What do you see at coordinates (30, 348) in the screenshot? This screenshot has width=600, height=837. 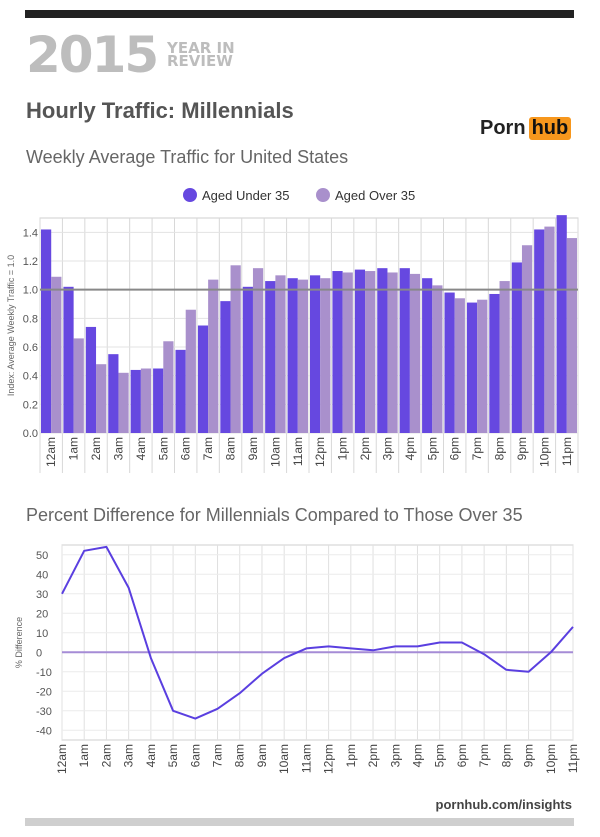 I see `y-tick-label: 0.6` at bounding box center [30, 348].